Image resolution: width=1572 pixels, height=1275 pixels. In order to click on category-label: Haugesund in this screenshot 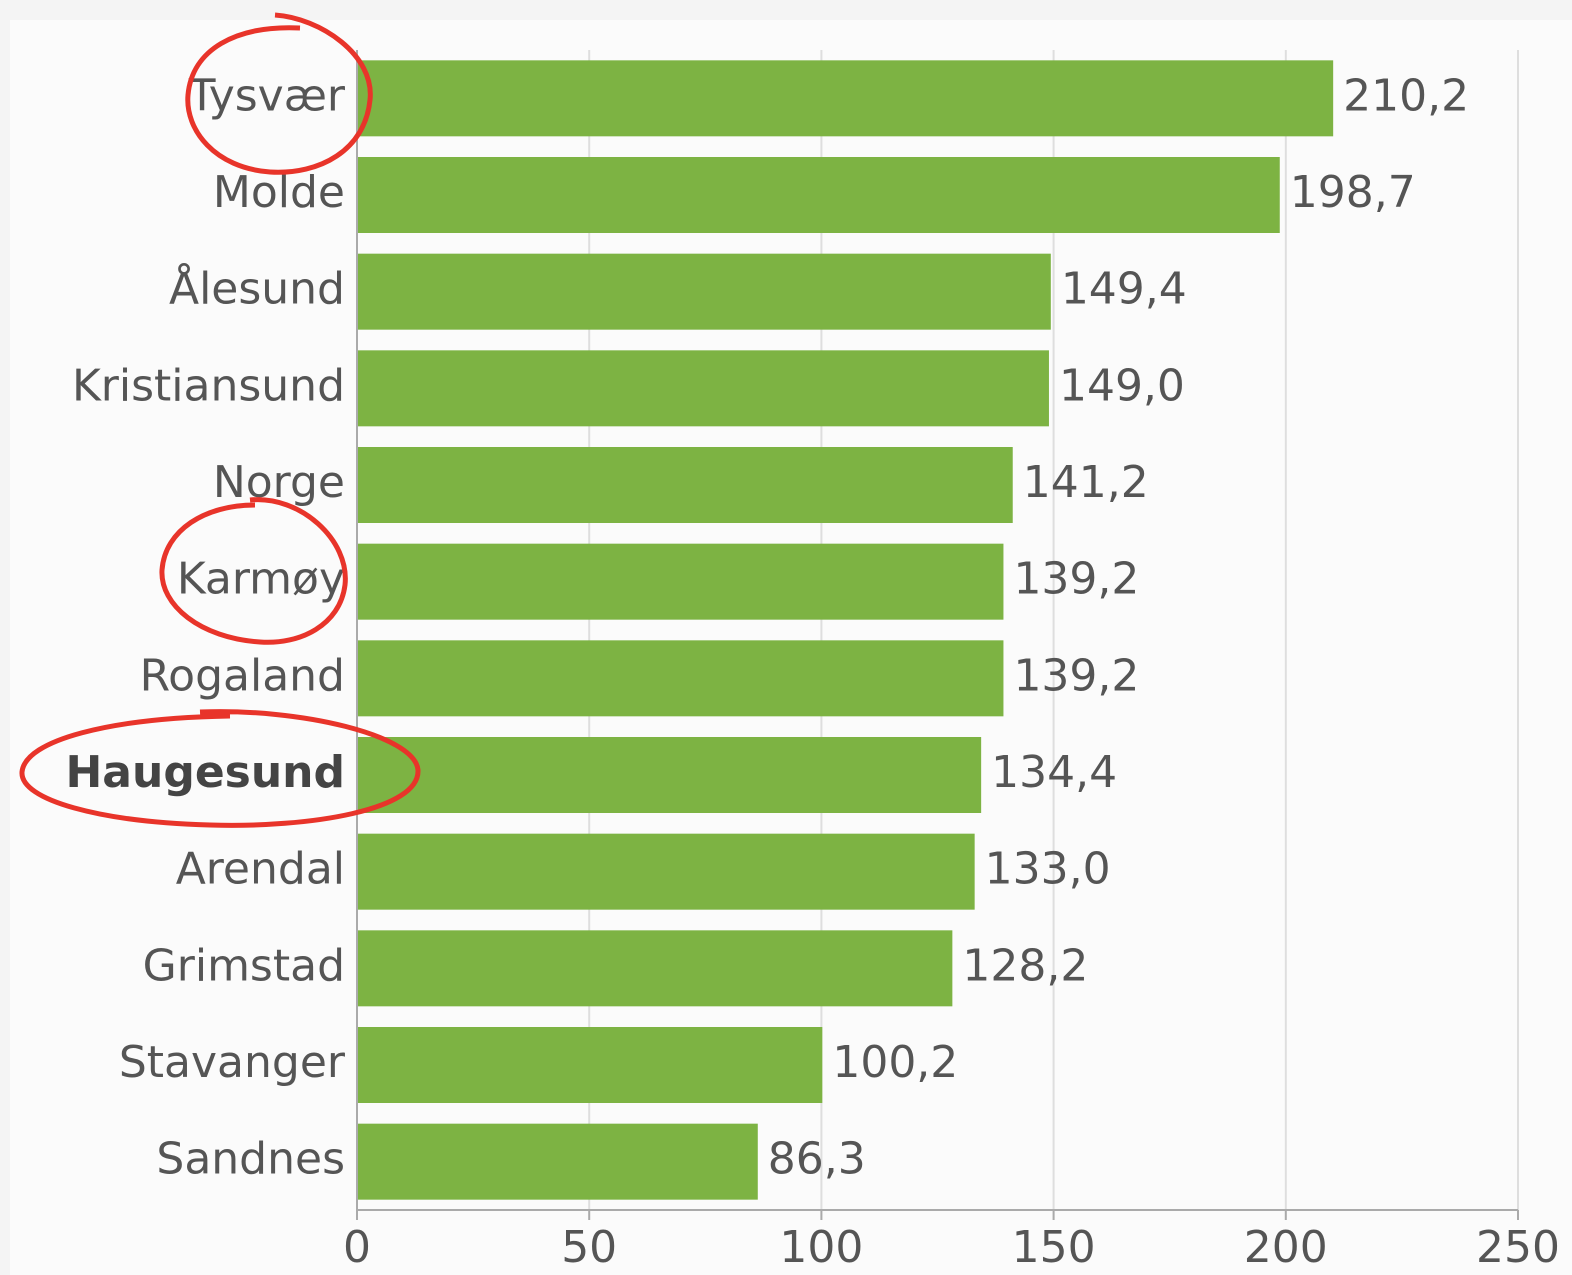, I will do `click(205, 772)`.